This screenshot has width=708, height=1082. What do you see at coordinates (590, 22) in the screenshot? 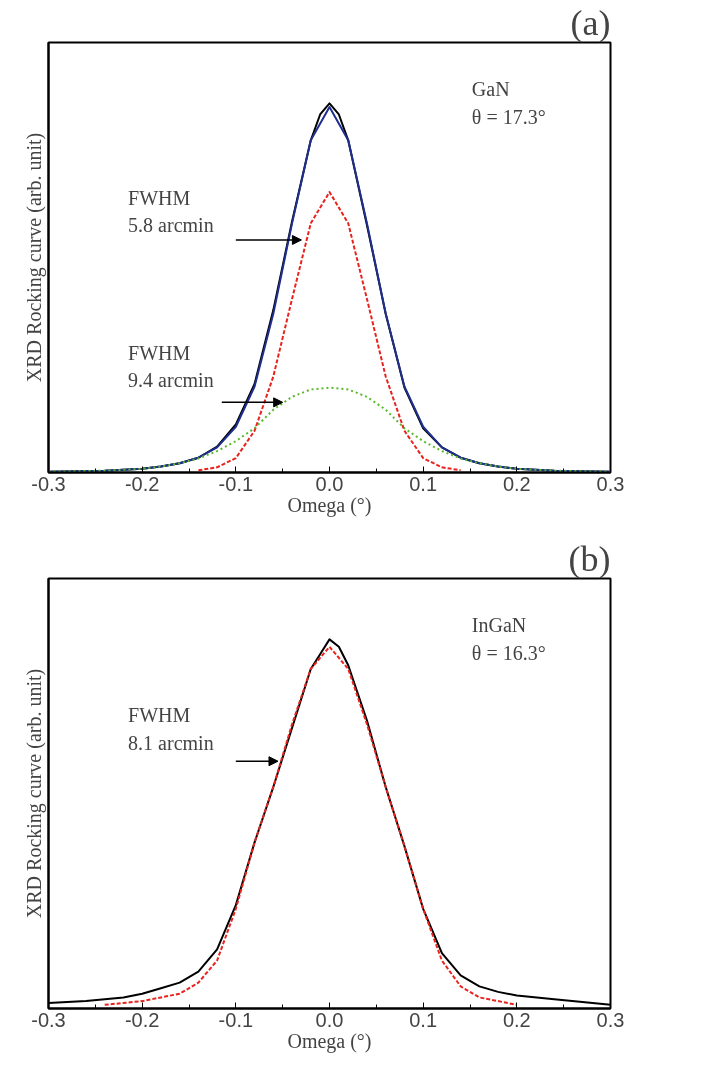
I see `chart-title: (a)` at bounding box center [590, 22].